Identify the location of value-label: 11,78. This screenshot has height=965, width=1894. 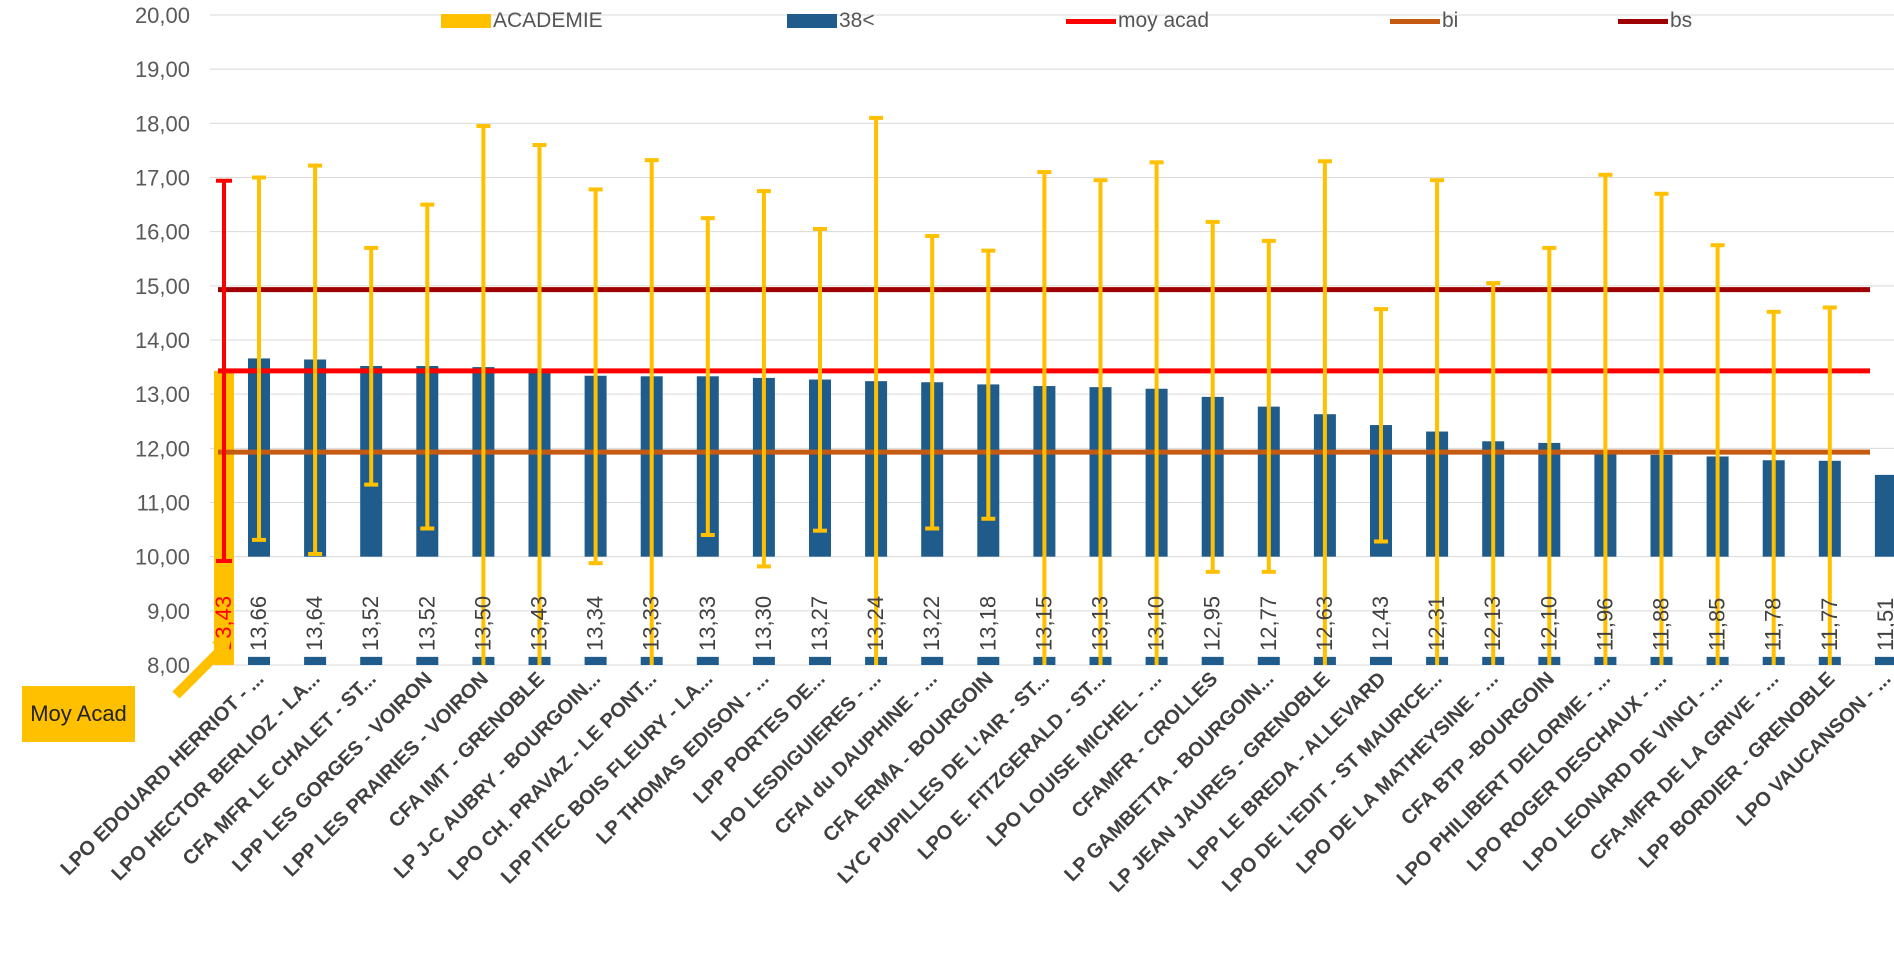
(1773, 624).